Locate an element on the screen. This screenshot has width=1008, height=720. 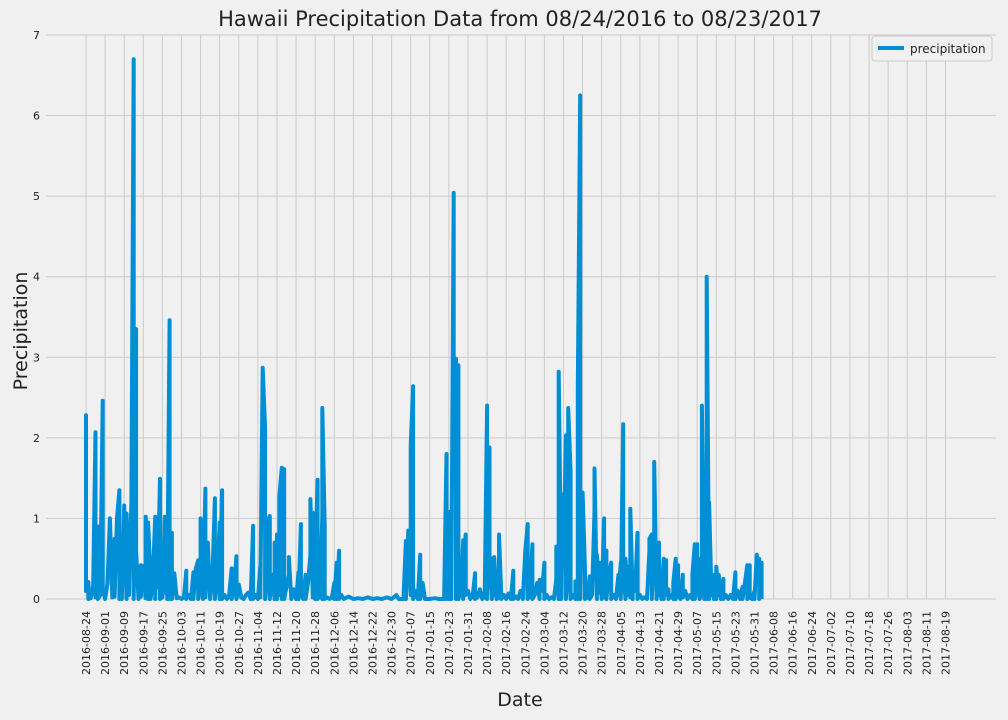
legend-box is located at coordinates (932, 48).